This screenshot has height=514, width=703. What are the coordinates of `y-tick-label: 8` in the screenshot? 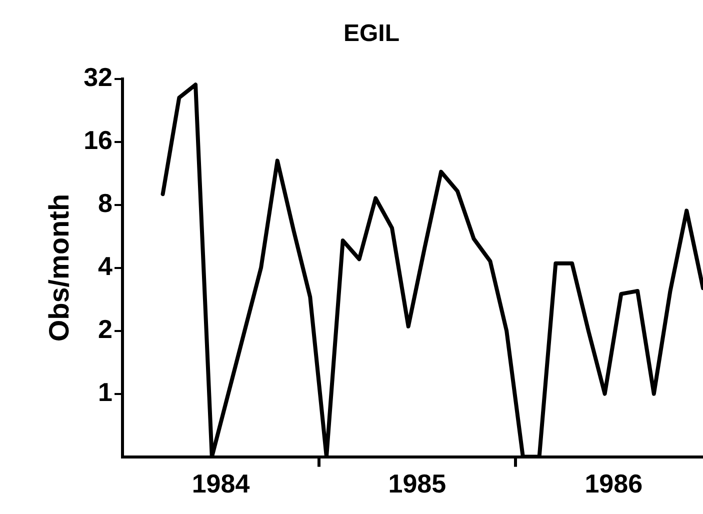 It's located at (105, 203).